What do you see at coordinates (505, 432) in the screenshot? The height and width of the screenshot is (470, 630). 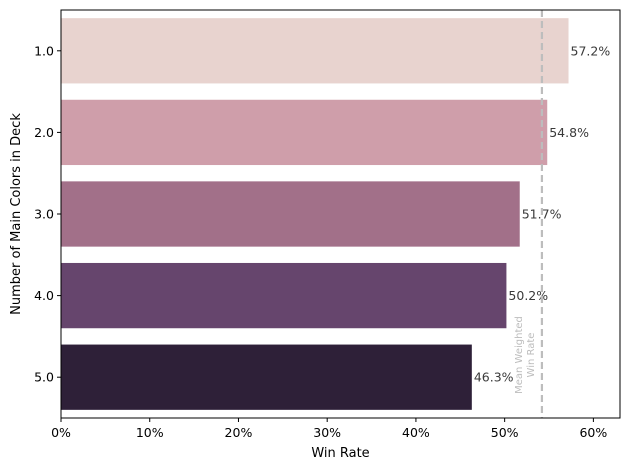 I see `x-tick-label: 50%` at bounding box center [505, 432].